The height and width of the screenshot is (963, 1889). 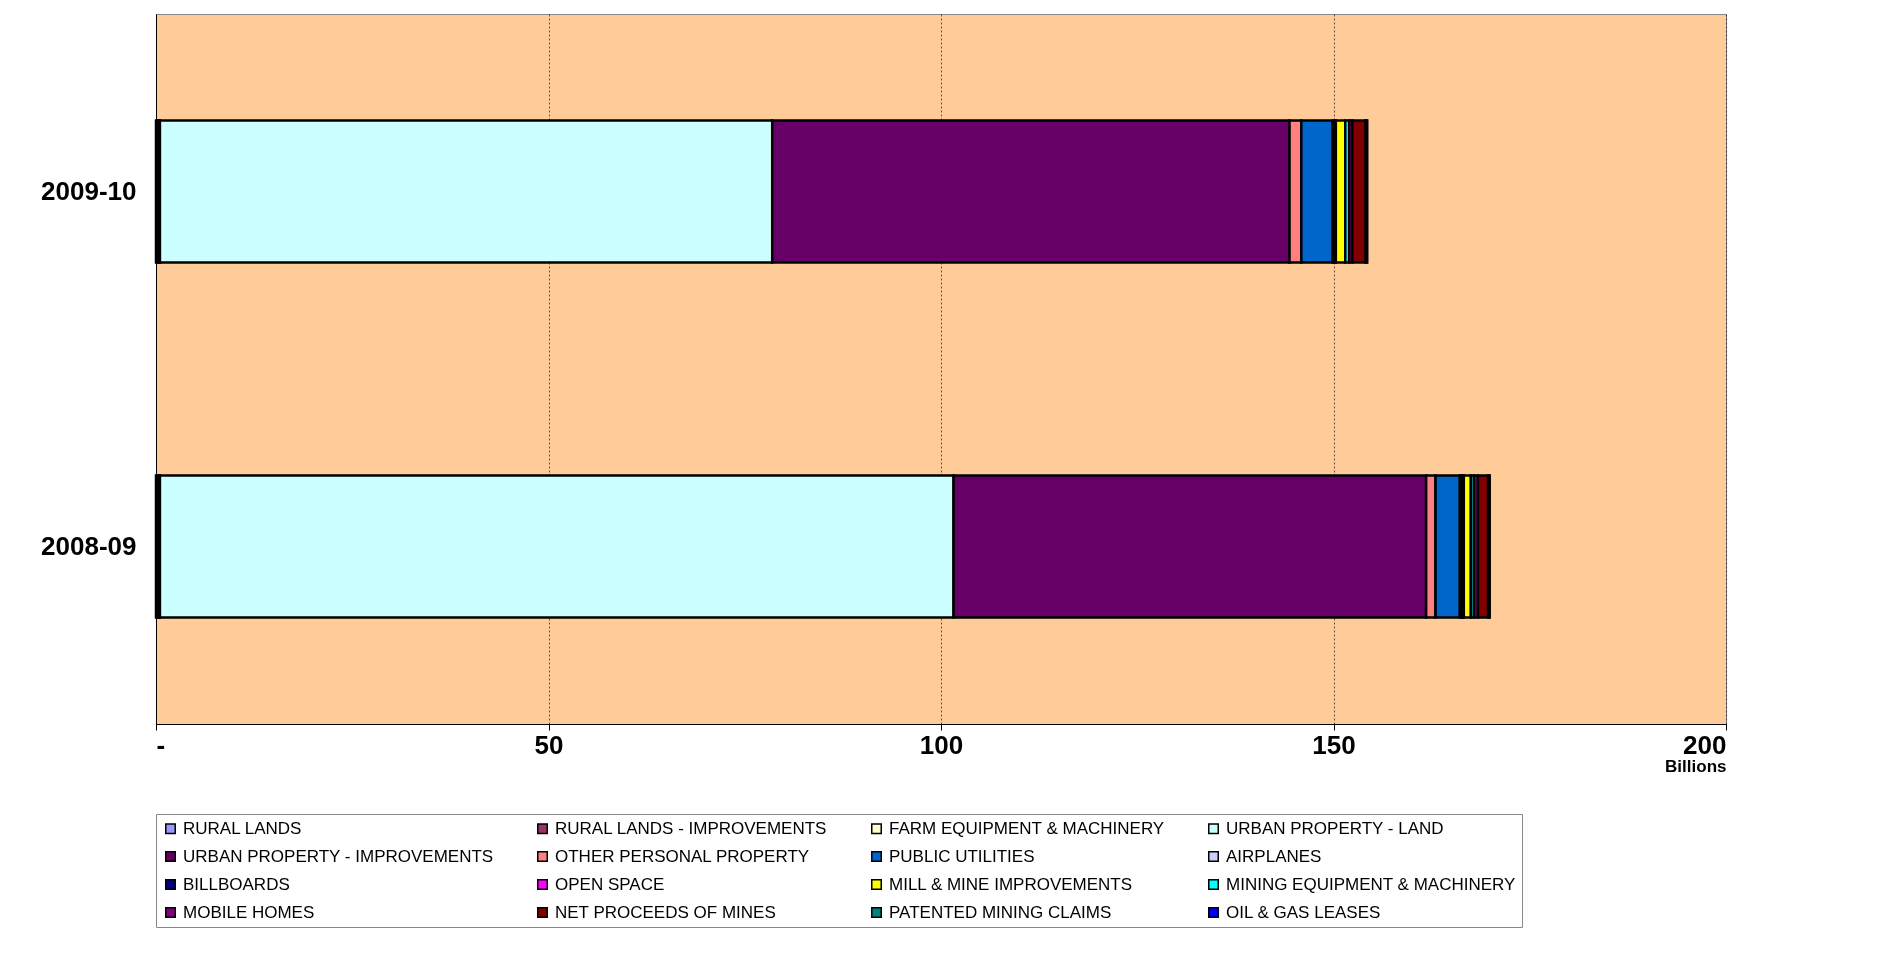 I want to click on legend-label: OTHER PERSONAL PROPERTY, so click(x=682, y=856).